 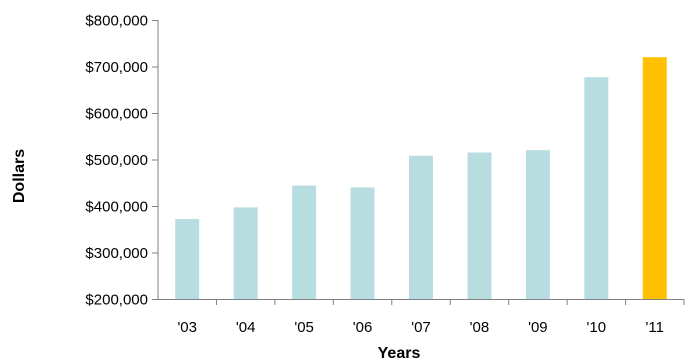 What do you see at coordinates (421, 327) in the screenshot?
I see `x-tick-label: '07` at bounding box center [421, 327].